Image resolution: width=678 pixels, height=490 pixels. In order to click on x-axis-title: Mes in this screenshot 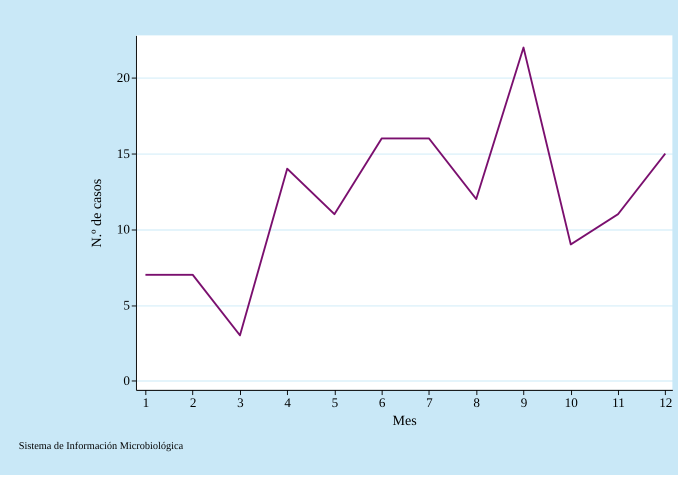, I will do `click(404, 421)`.